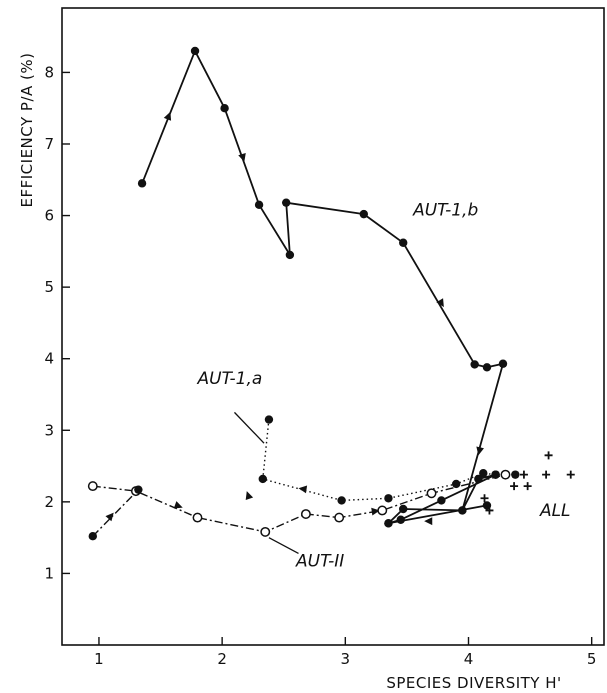 The image size is (607, 693). What do you see at coordinates (99, 659) in the screenshot?
I see `x-tick-label: 1` at bounding box center [99, 659].